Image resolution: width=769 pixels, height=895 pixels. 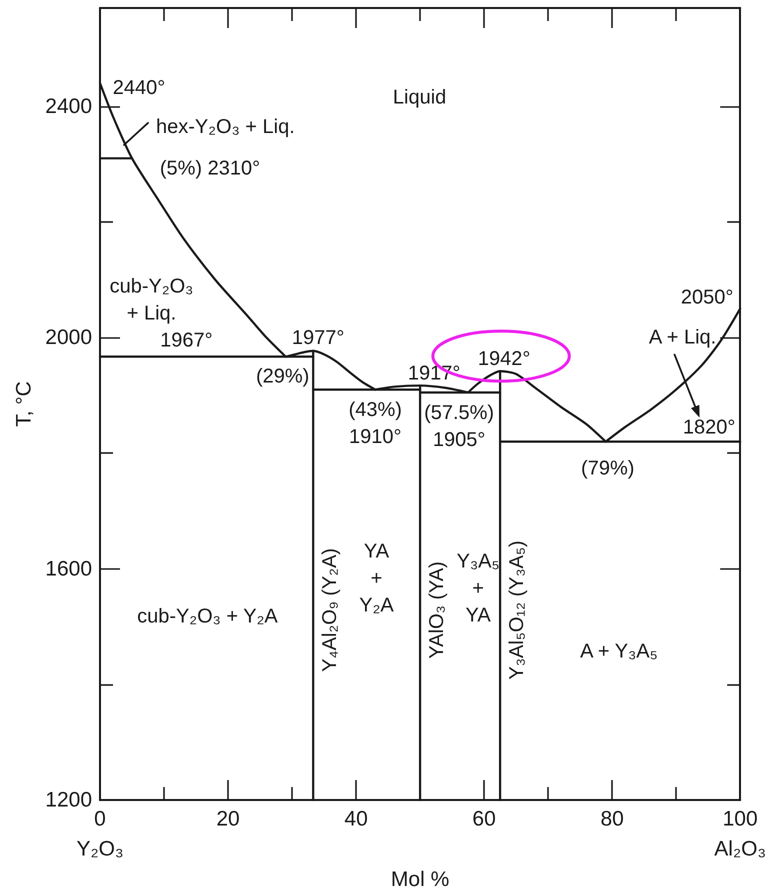 I want to click on x-axis-title: Mol %, so click(x=420, y=879).